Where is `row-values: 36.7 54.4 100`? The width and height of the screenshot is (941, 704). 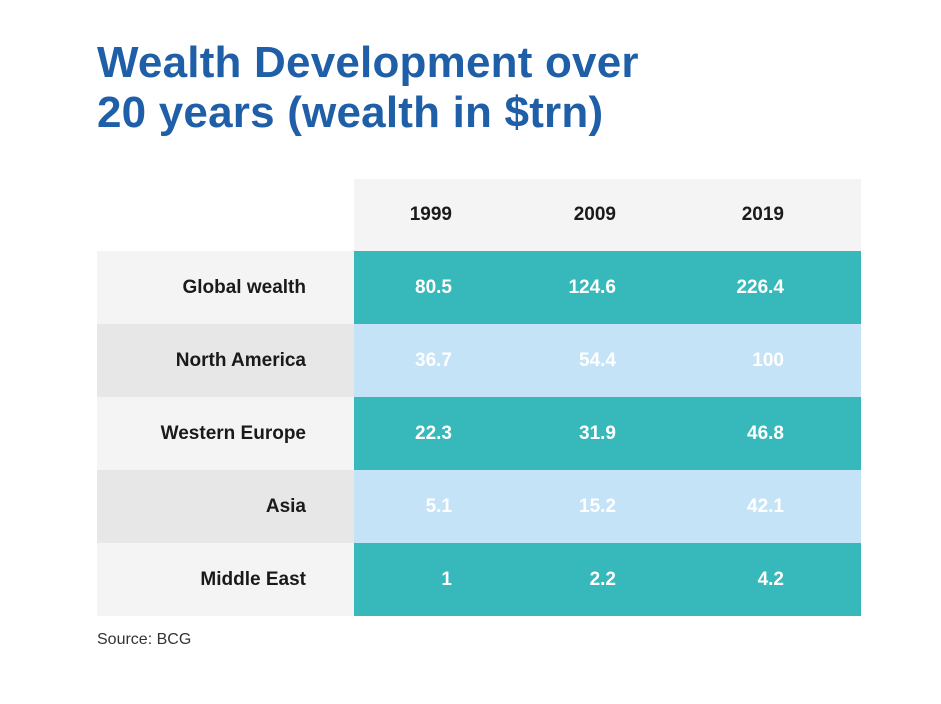
row-values: 36.7 54.4 100 is located at coordinates (607, 360).